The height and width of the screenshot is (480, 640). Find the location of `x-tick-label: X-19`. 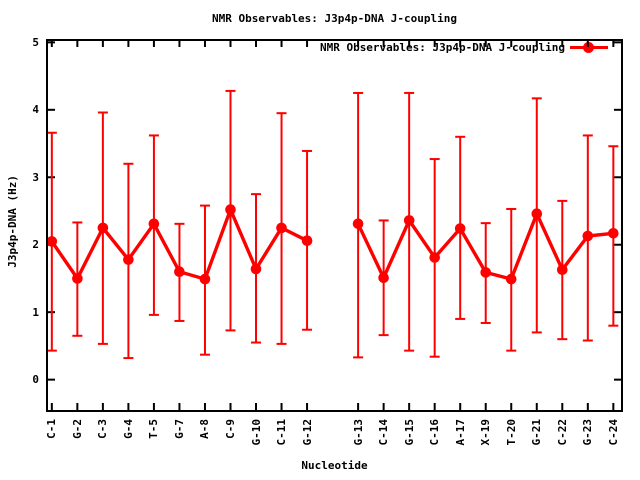

x-tick-label: X-19 is located at coordinates (485, 432).